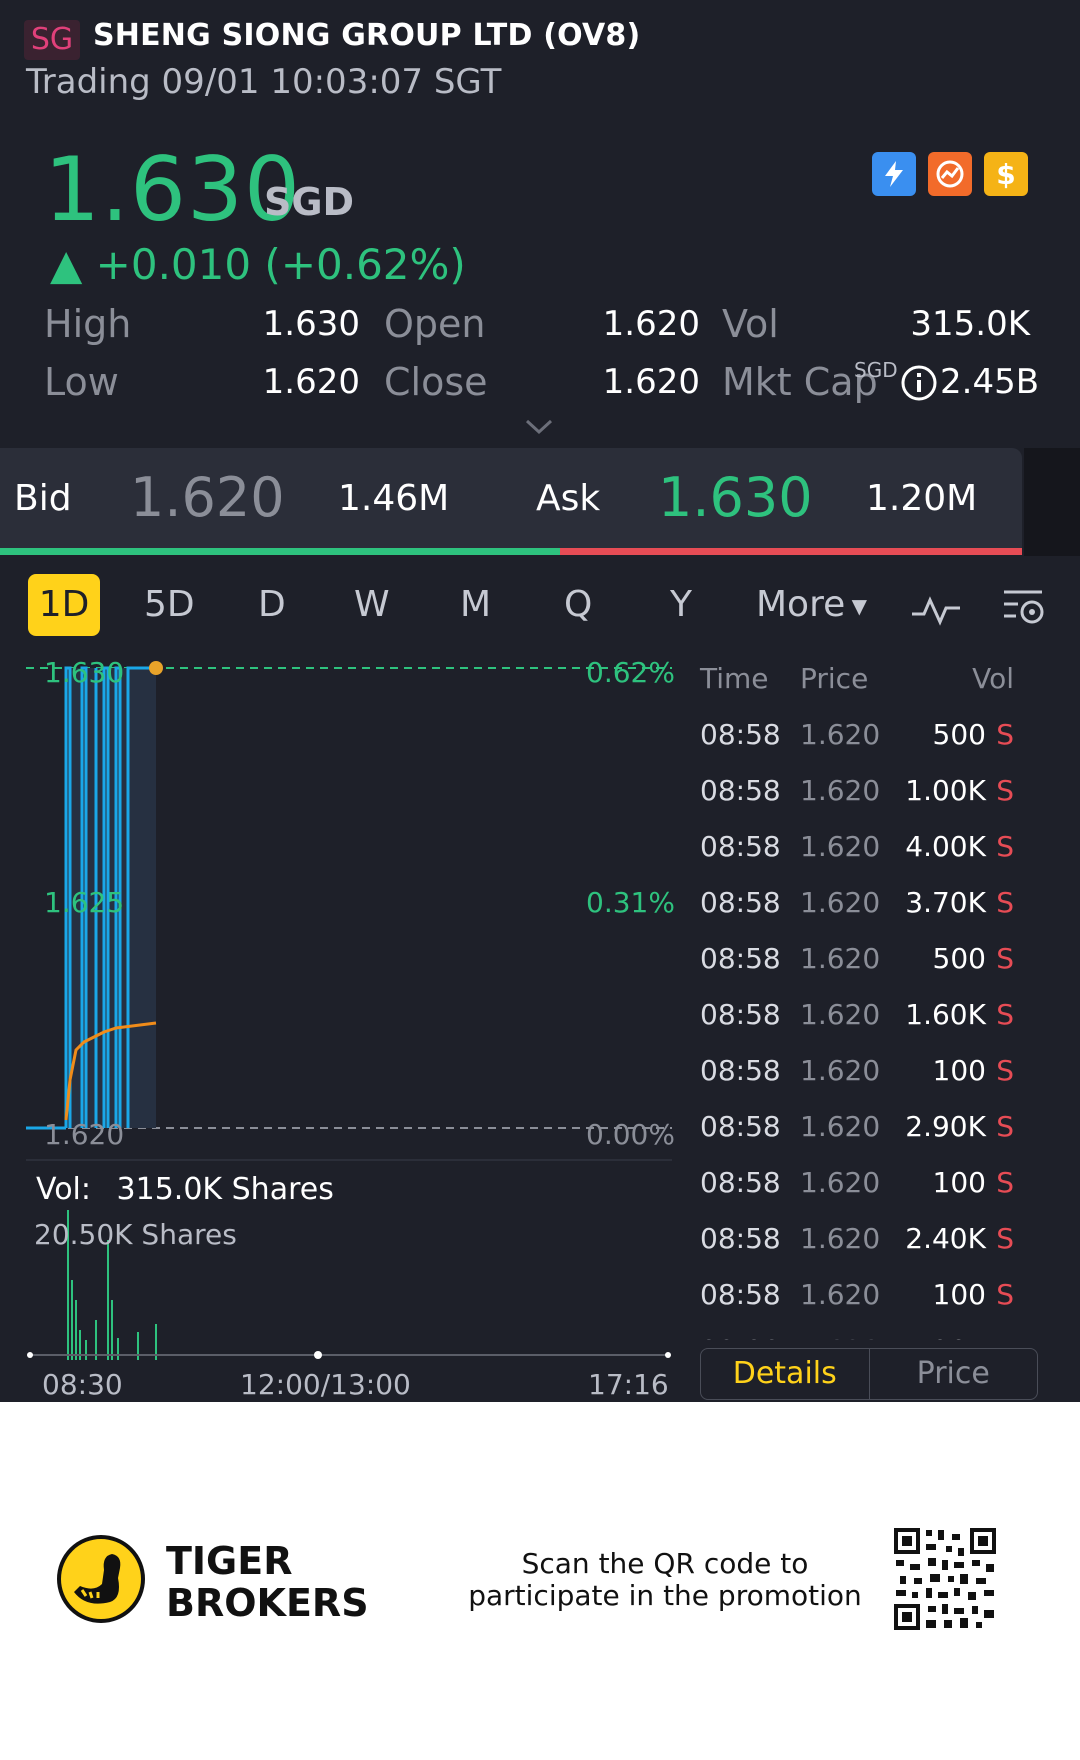  I want to click on ticks-header: Time Price Vol, so click(865, 690).